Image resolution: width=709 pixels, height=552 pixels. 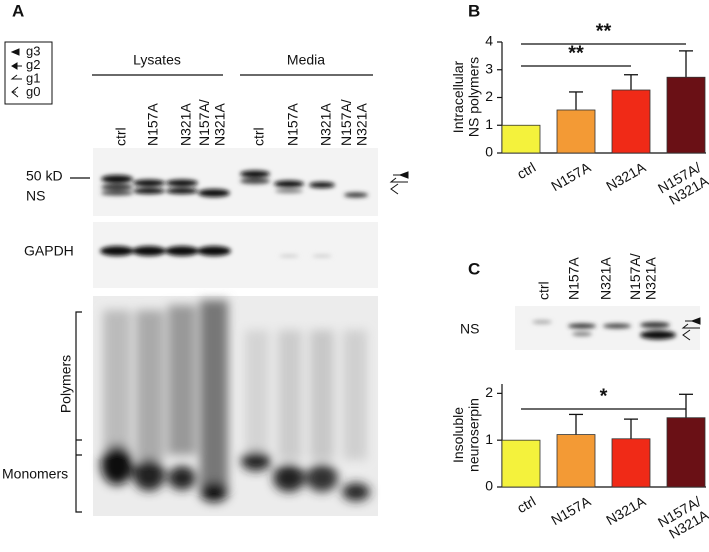 I want to click on band-arrows, so click(x=399, y=183).